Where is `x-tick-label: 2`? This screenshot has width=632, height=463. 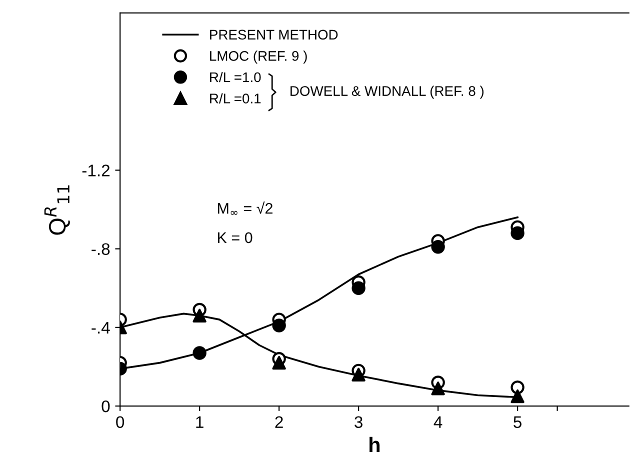 x-tick-label: 2 is located at coordinates (279, 422).